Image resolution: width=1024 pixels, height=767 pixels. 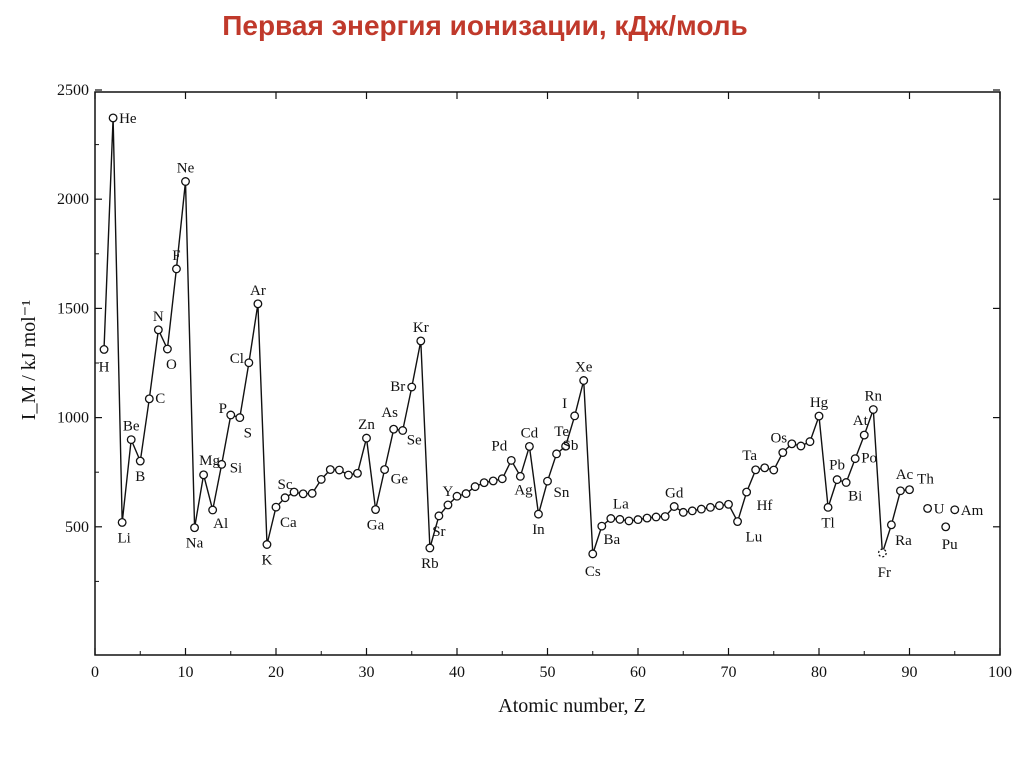 I want to click on element-label: Se, so click(x=414, y=440).